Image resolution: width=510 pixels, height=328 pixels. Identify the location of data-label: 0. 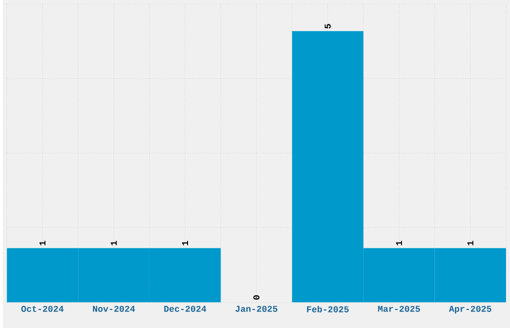
(256, 297).